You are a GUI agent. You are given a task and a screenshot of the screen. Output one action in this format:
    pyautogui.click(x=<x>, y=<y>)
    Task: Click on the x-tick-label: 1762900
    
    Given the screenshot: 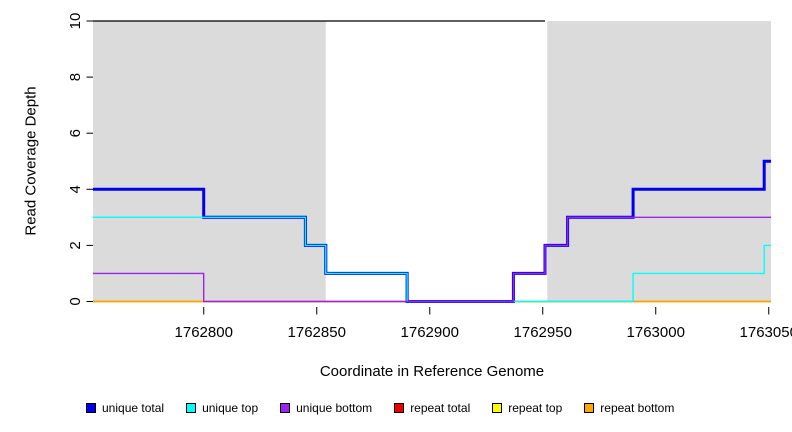 What is the action you would take?
    pyautogui.click(x=430, y=332)
    